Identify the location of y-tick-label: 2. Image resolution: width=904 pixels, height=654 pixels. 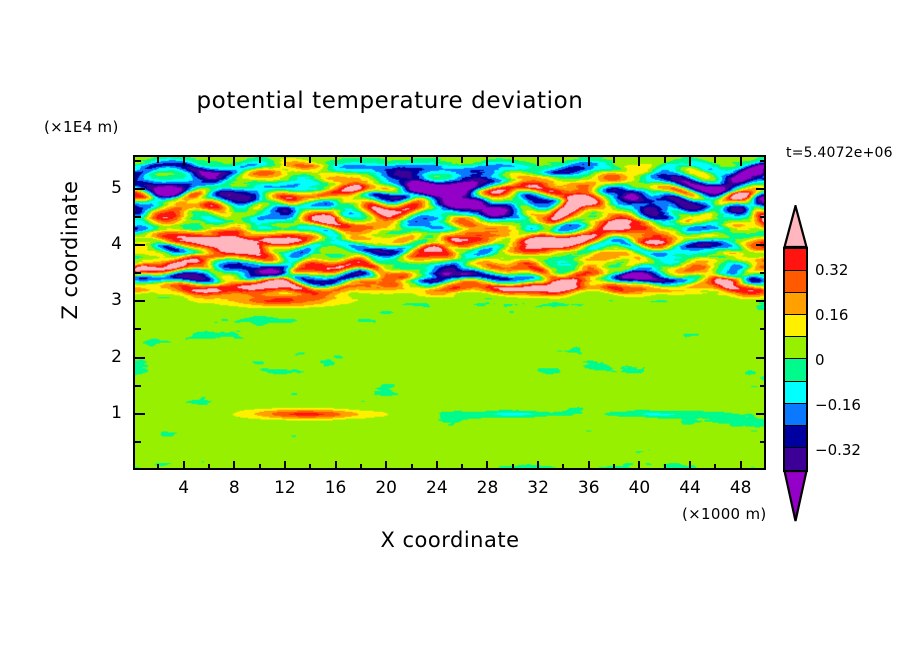
(116, 356).